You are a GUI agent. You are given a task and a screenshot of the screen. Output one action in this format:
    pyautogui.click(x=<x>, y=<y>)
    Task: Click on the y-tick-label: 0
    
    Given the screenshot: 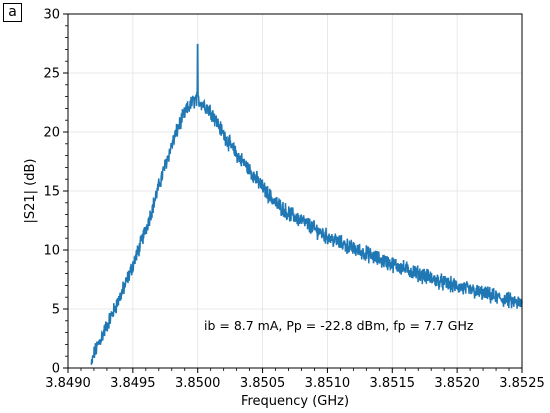 What is the action you would take?
    pyautogui.click(x=56, y=369)
    